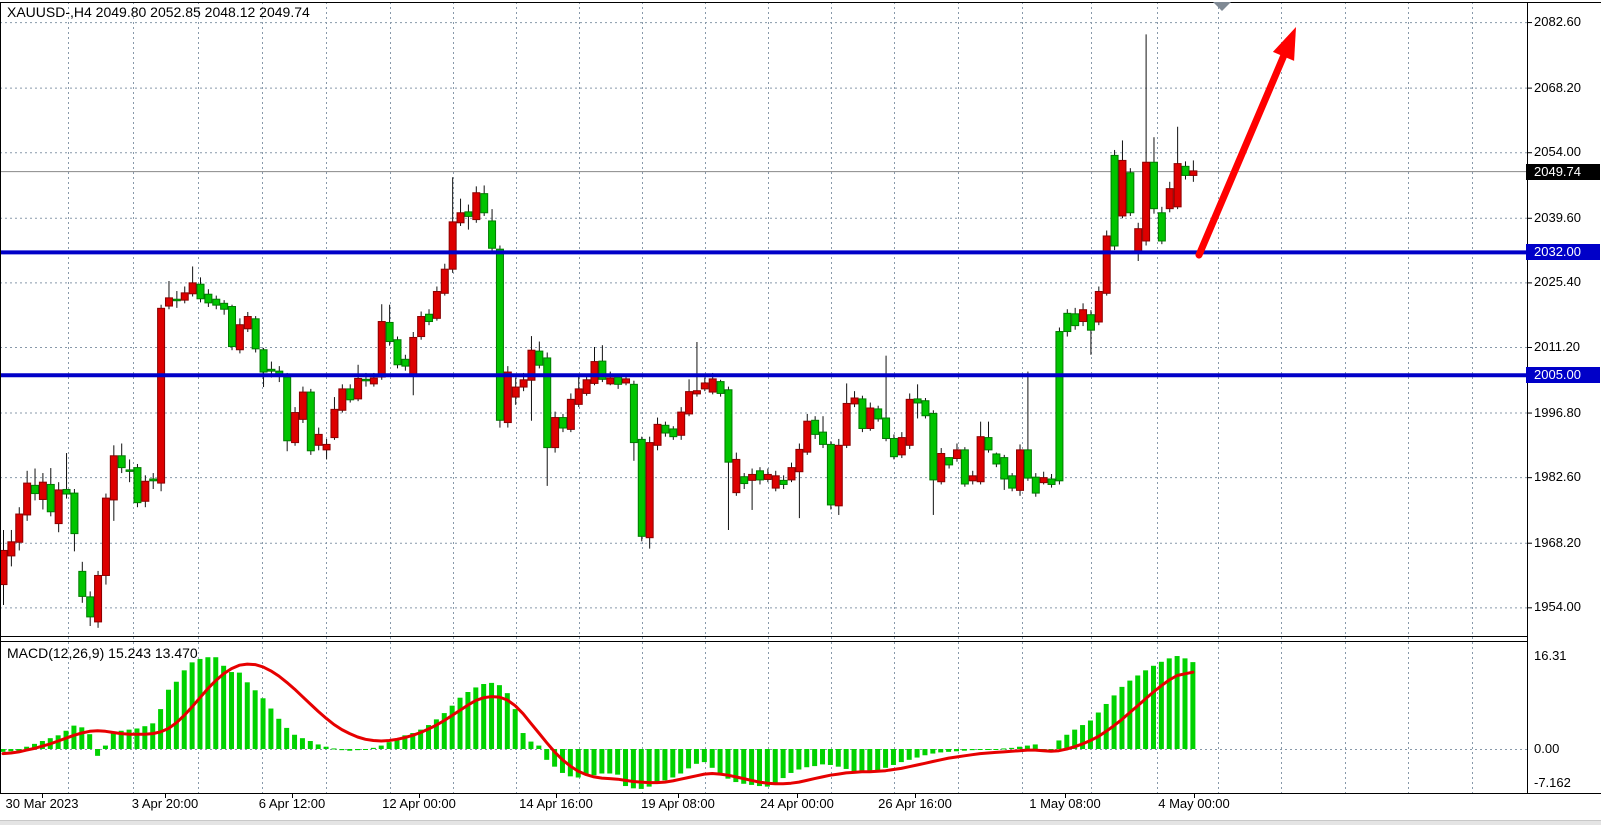 The image size is (1601, 825). Describe the element at coordinates (763, 314) in the screenshot. I see `level-lines` at that location.